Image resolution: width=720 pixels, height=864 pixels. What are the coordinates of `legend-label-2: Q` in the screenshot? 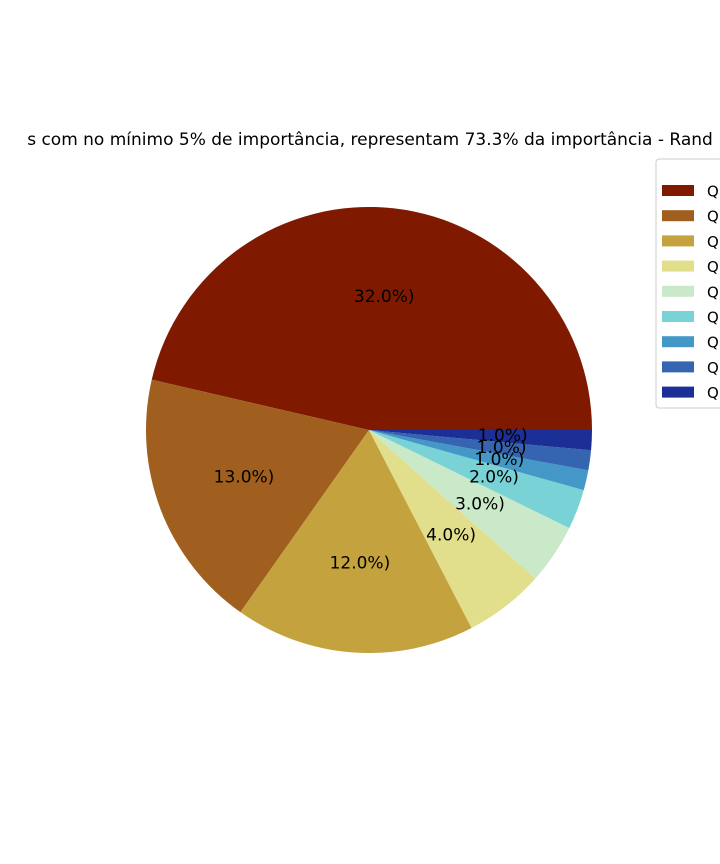 It's located at (713, 217).